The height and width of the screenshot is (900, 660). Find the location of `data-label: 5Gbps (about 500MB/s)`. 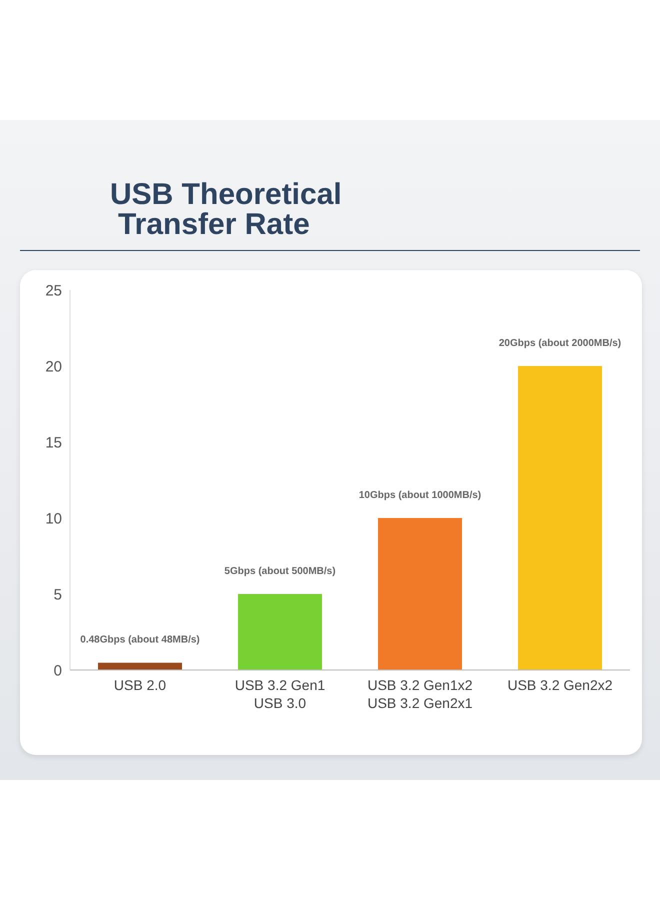

data-label: 5Gbps (about 500MB/s) is located at coordinates (280, 571).